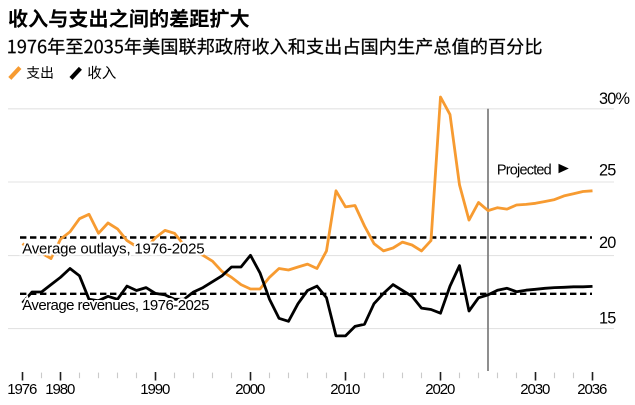  I want to click on svg-text: 2000, so click(250, 389).